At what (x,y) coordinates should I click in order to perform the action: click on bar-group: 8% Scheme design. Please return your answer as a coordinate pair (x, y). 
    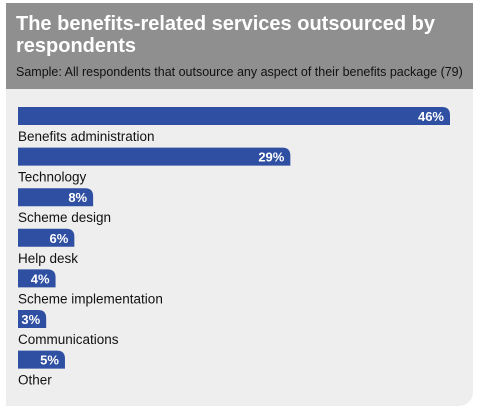
    Looking at the image, I should click on (64, 206).